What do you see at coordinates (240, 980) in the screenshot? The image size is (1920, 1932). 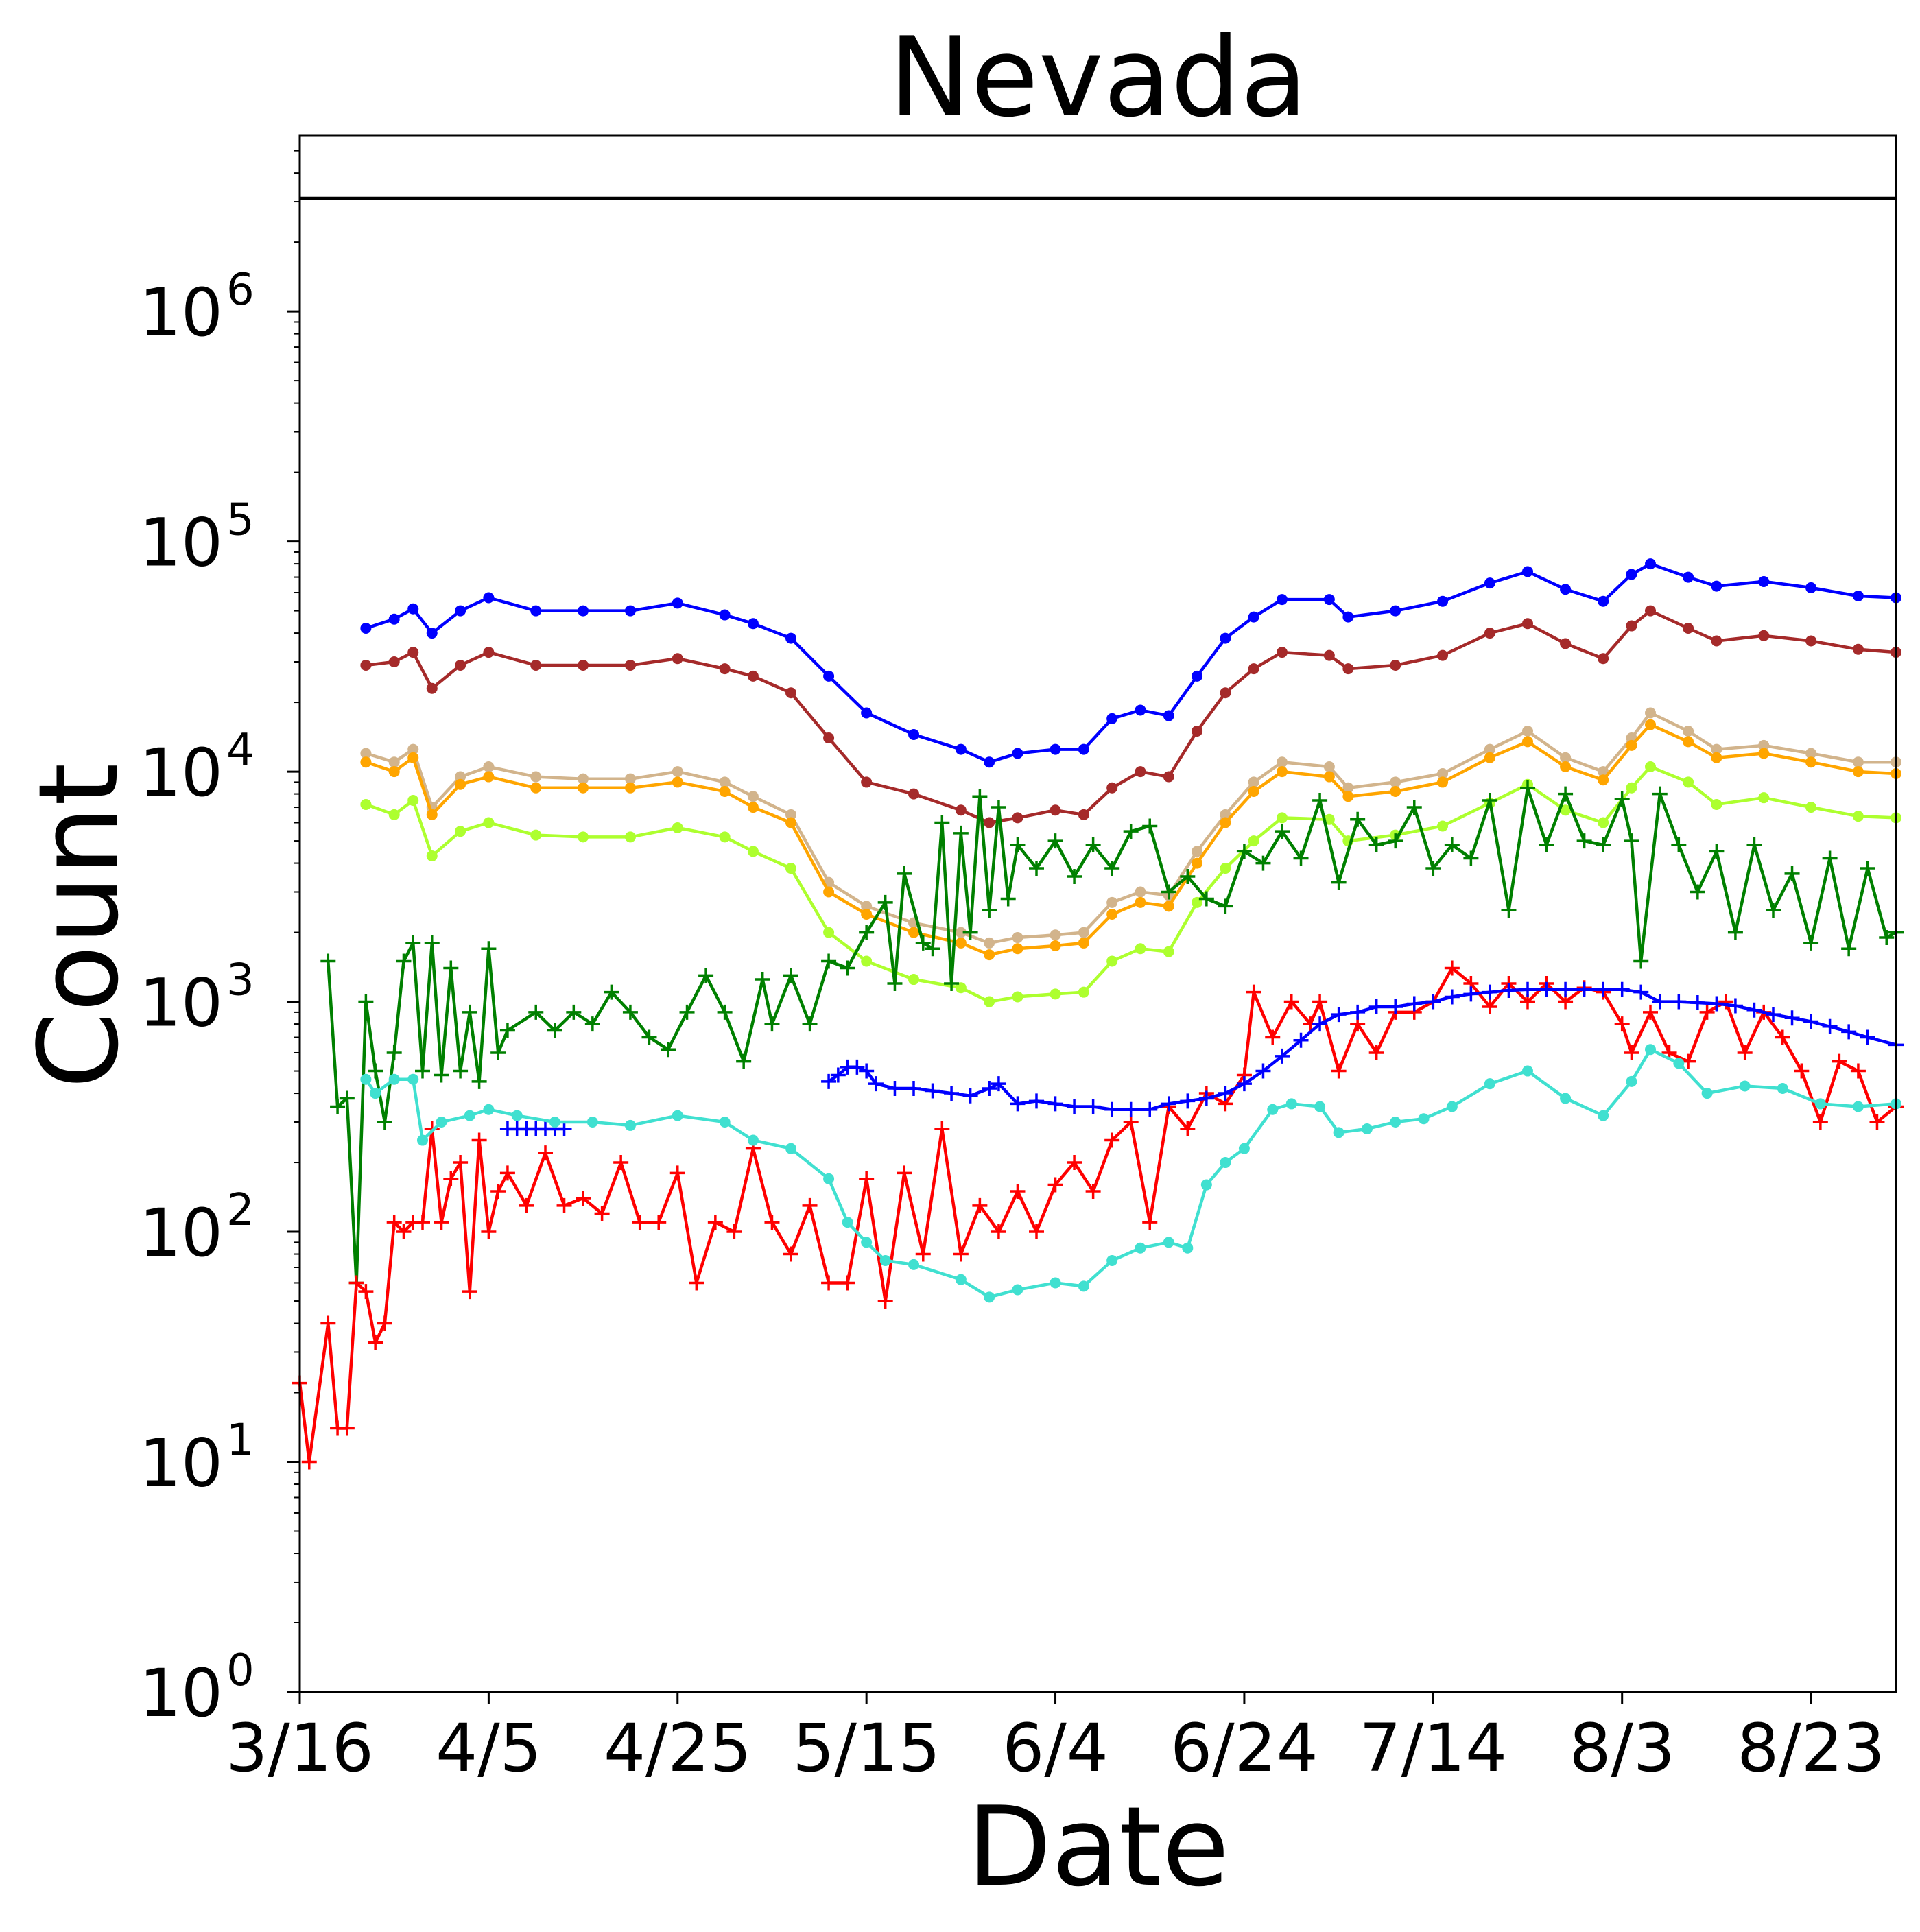 I see `y-tick-exponent: 3` at bounding box center [240, 980].